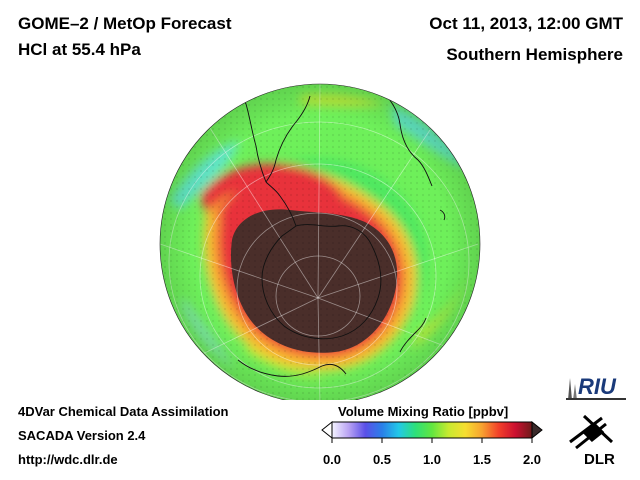  I want to click on species-level-label: HCl at 55.4 hPa, so click(79, 49).